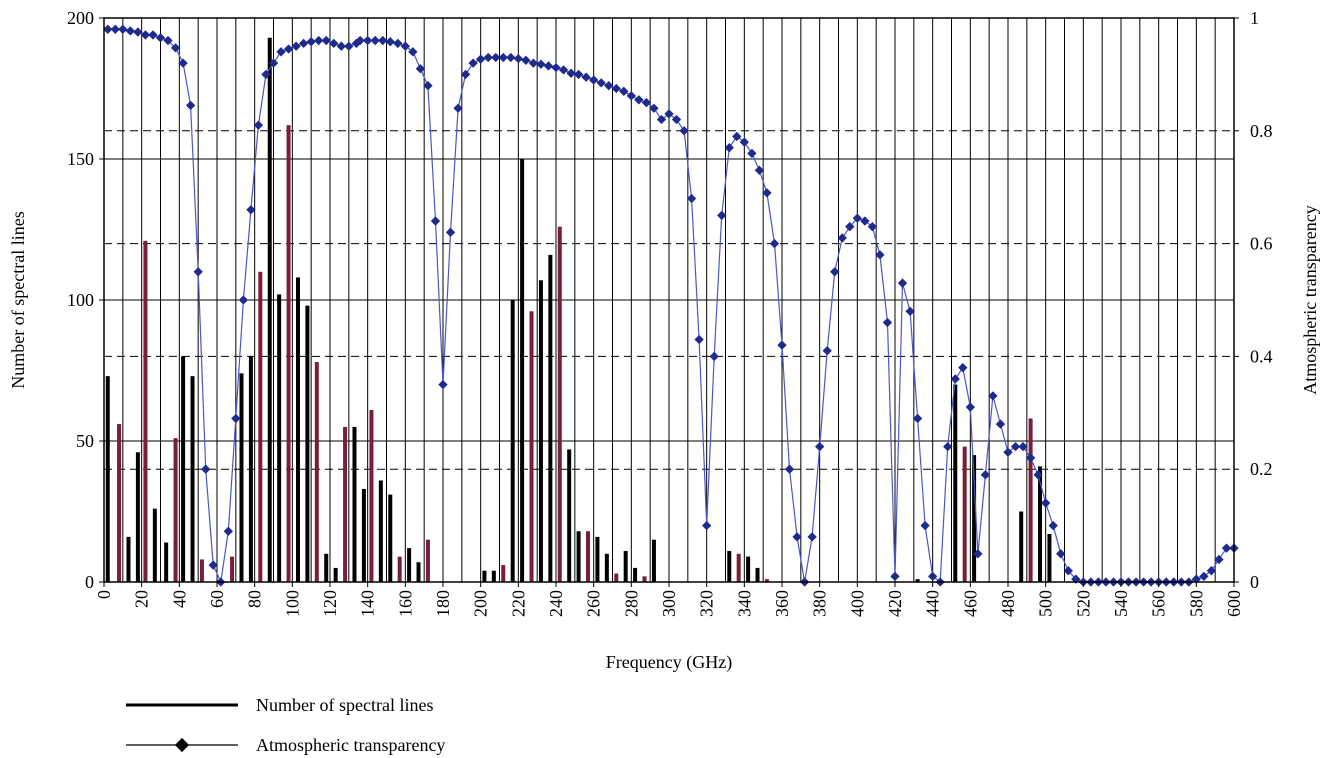  I want to click on x-tick-label: 40, so click(179, 599).